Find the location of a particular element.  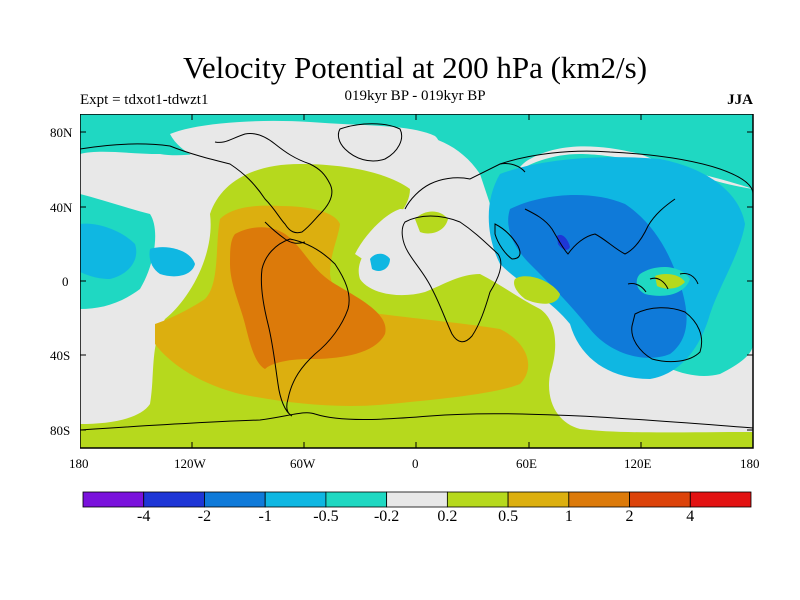

experiment-label: Expt = tdxot1-tdwzt1 is located at coordinates (144, 100).